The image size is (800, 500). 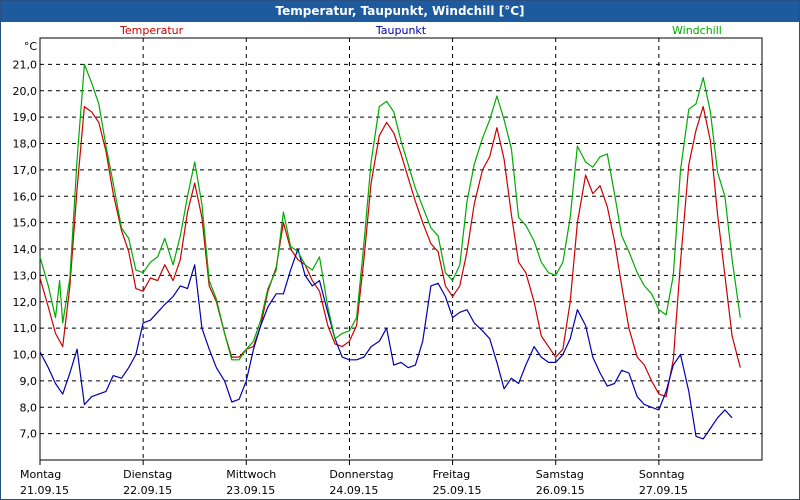 What do you see at coordinates (452, 474) in the screenshot?
I see `x-tick-day-label: Freitag` at bounding box center [452, 474].